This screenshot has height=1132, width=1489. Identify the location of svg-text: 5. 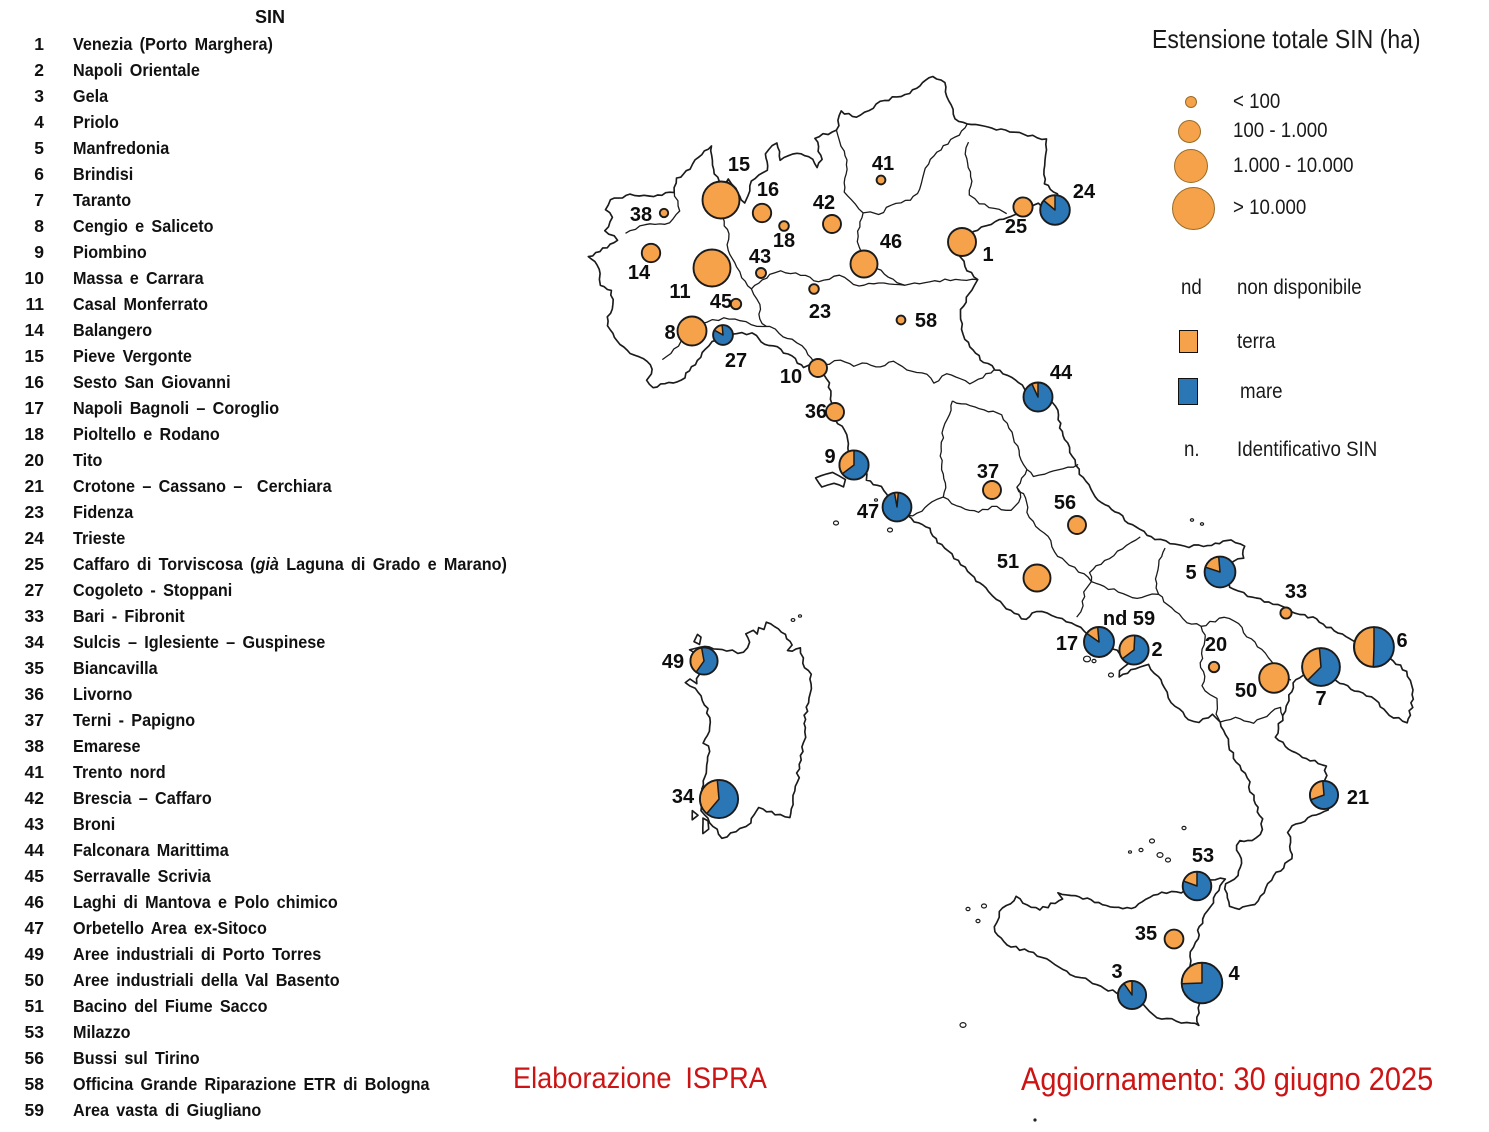
(1190, 573).